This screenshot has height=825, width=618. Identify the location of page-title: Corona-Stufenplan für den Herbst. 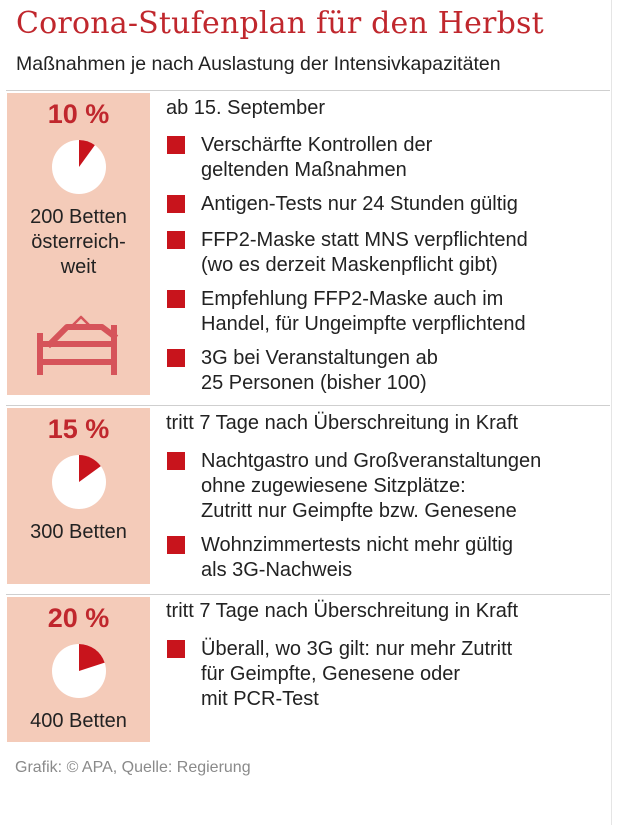
(280, 23).